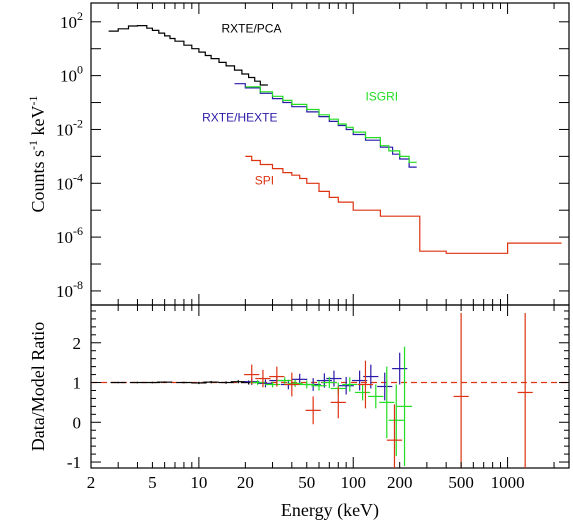  Describe the element at coordinates (77, 383) in the screenshot. I see `y-tick-label: 1` at that location.